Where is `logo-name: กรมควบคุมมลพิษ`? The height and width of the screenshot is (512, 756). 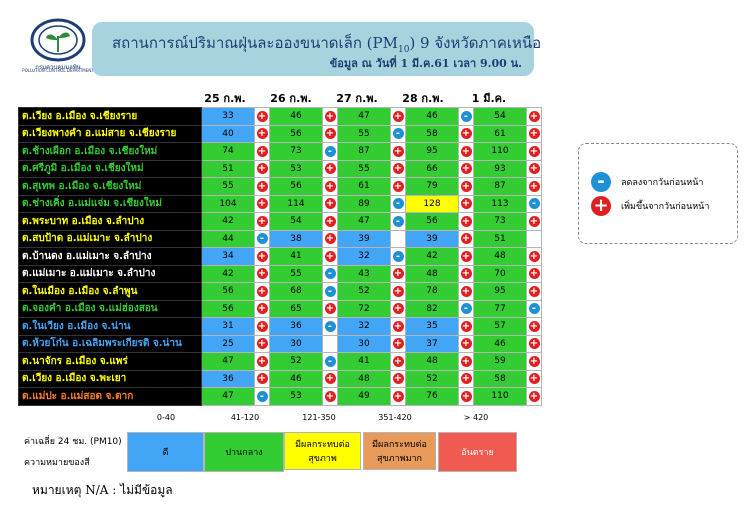 logo-name: กรมควบคุมมลพิษ is located at coordinates (58, 67).